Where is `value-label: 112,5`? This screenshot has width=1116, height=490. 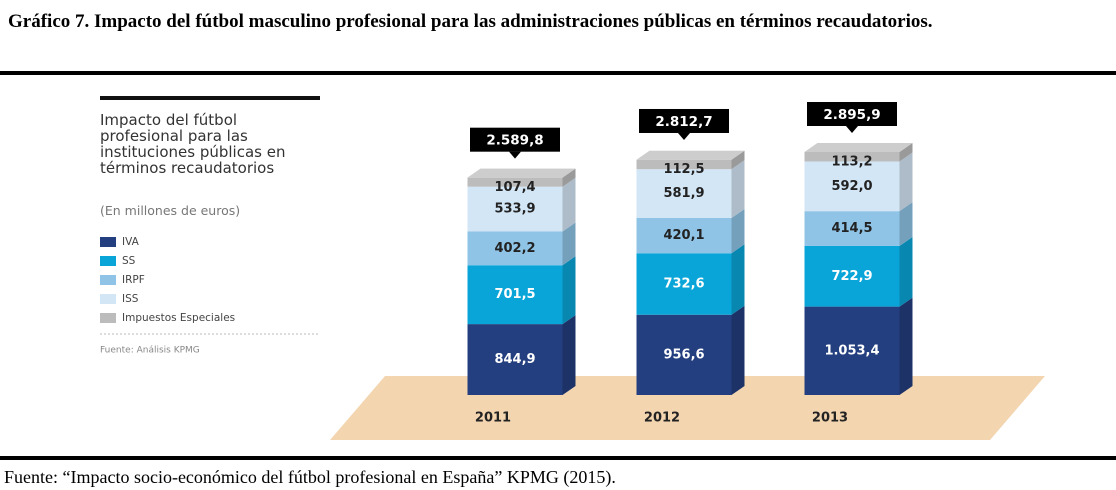
value-label: 112,5 is located at coordinates (683, 169).